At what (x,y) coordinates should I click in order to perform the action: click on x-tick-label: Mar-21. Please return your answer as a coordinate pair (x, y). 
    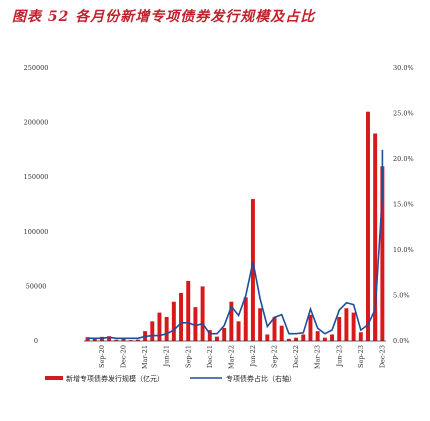
    Looking at the image, I should click on (145, 357).